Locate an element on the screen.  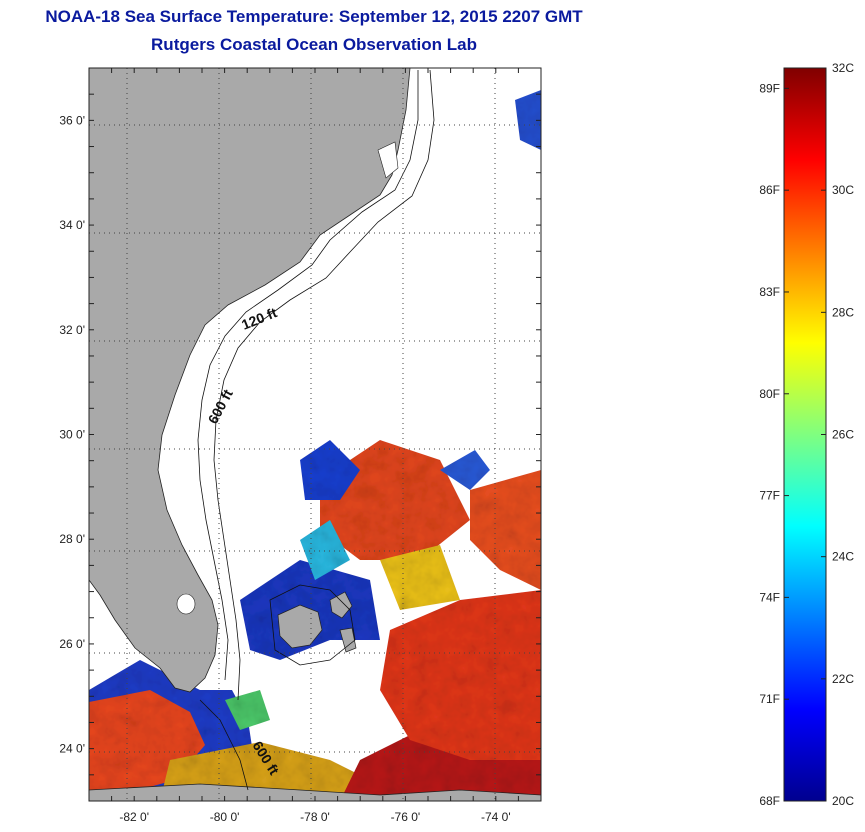
colorbar-fahrenheit-label: 68F is located at coordinates (769, 801).